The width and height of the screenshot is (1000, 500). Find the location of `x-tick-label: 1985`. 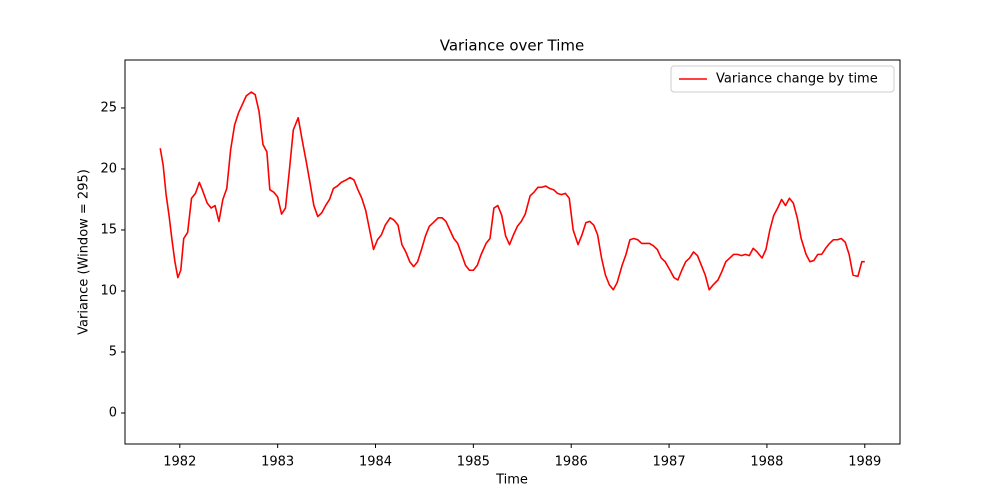

x-tick-label: 1985 is located at coordinates (473, 462).